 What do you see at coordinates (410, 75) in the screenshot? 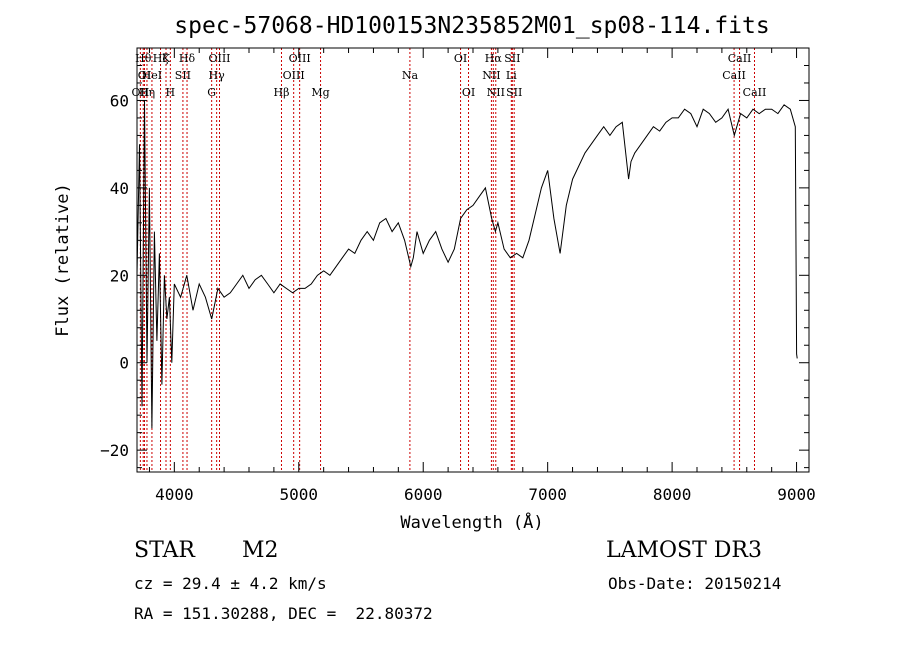
I see `line-marker-label: Na` at bounding box center [410, 75].